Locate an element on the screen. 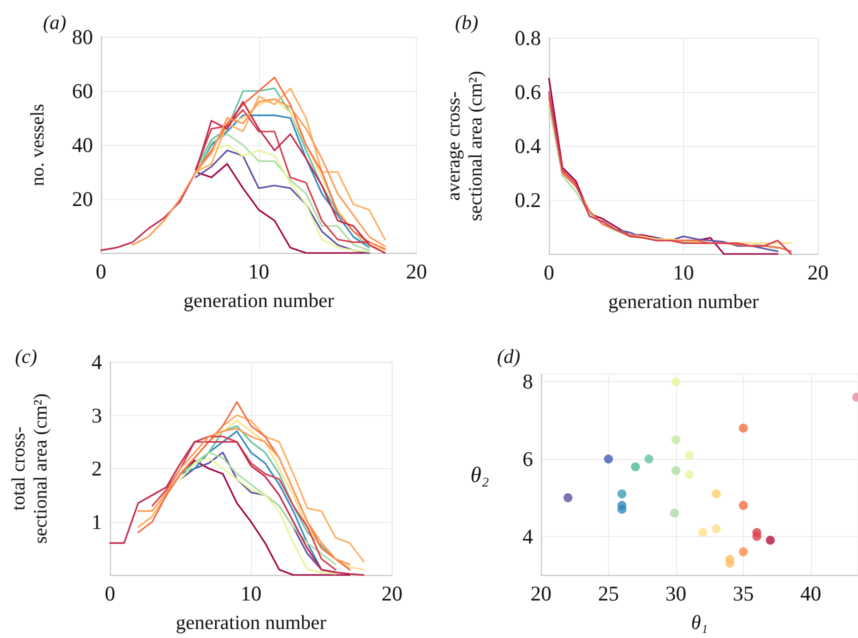 The height and width of the screenshot is (638, 858). y-tick-label: 6 is located at coordinates (527, 459).